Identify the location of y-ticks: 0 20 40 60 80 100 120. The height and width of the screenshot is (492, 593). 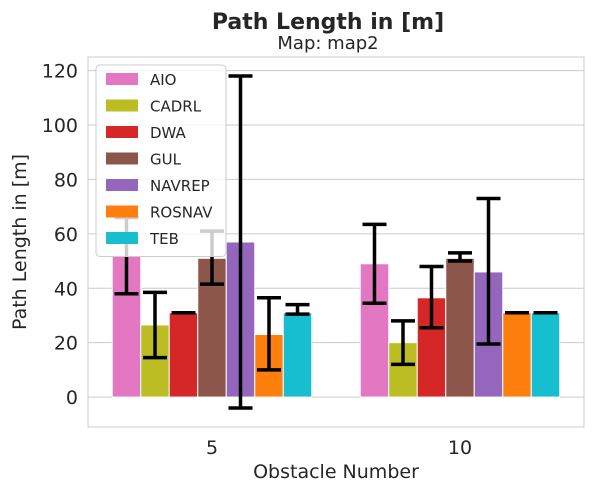
(60, 235).